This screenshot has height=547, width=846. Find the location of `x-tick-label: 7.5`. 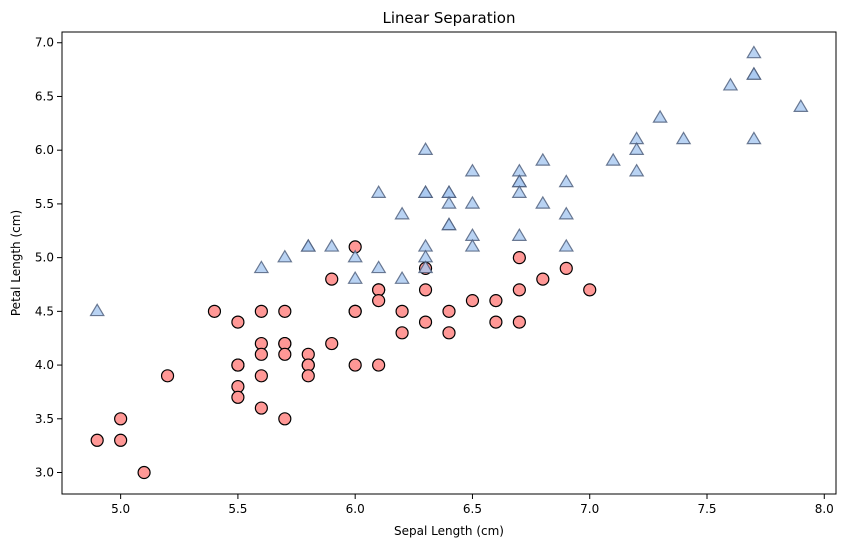

x-tick-label: 7.5 is located at coordinates (706, 509).